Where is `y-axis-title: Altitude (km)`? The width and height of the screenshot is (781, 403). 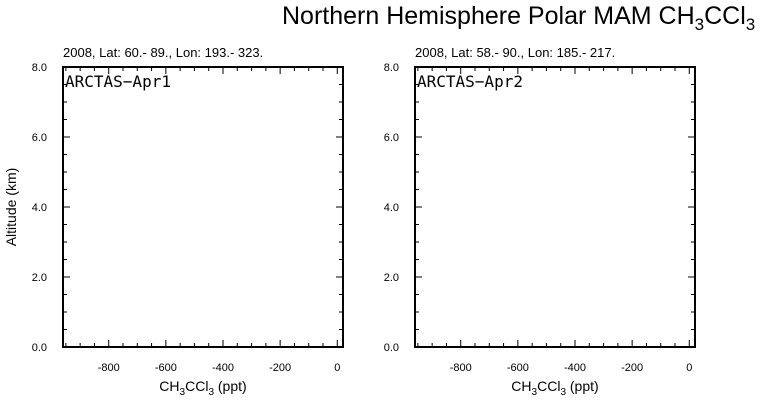
y-axis-title: Altitude (km) is located at coordinates (11, 207).